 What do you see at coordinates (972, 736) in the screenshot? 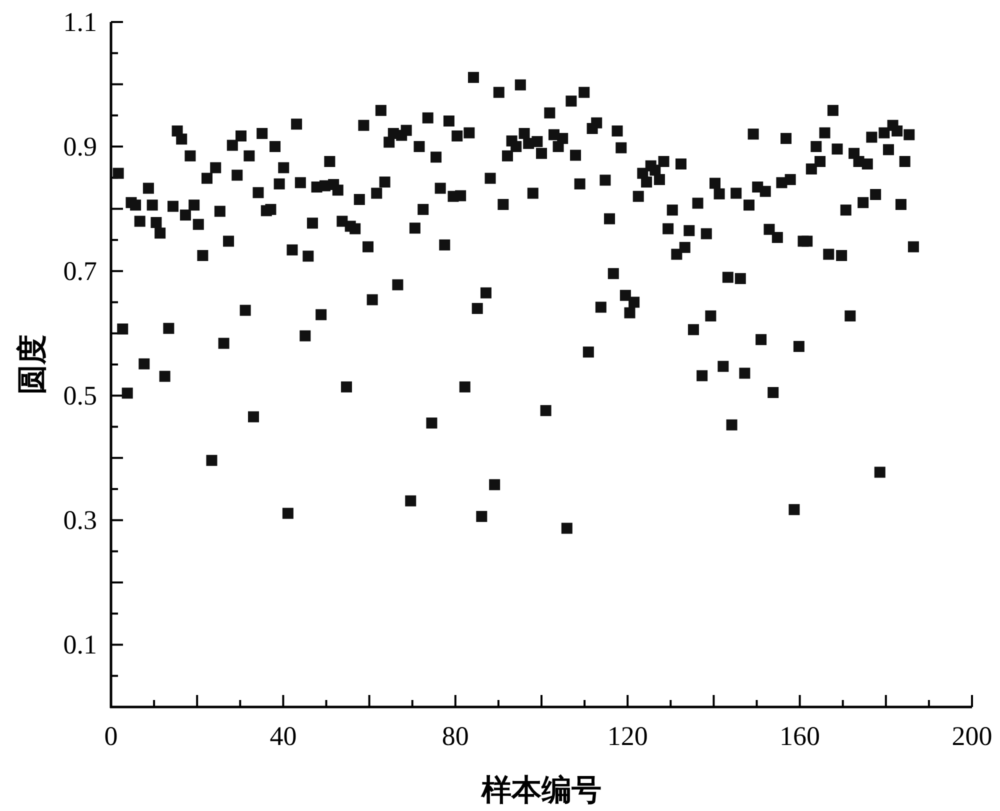
I see `x-tick-label: 200` at bounding box center [972, 736].